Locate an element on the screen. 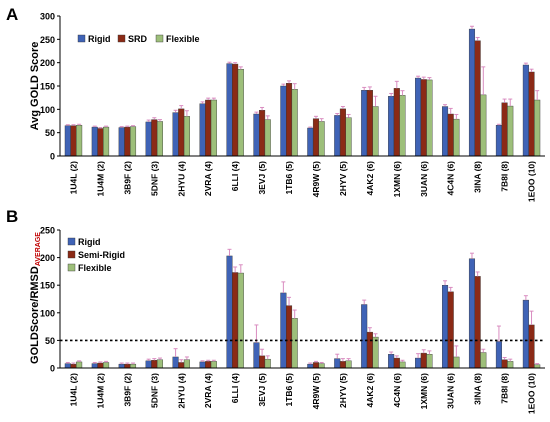 The image size is (550, 422). x-tick-label: 3B9F (2) is located at coordinates (127, 390).